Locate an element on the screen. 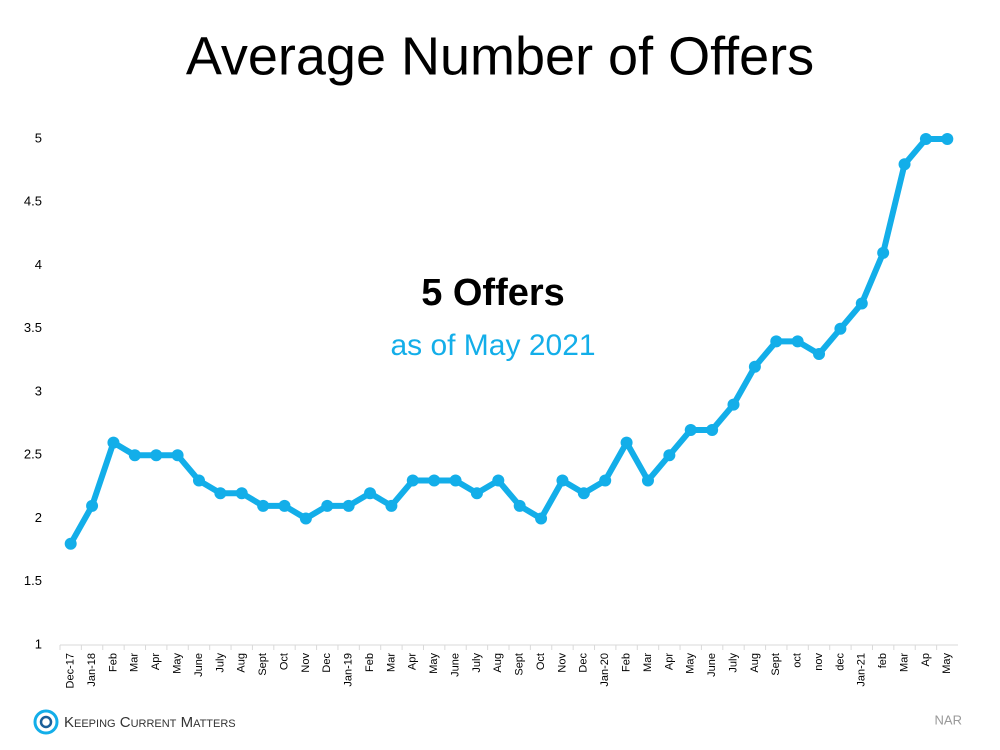  x-tick-label: oct is located at coordinates (798, 660).